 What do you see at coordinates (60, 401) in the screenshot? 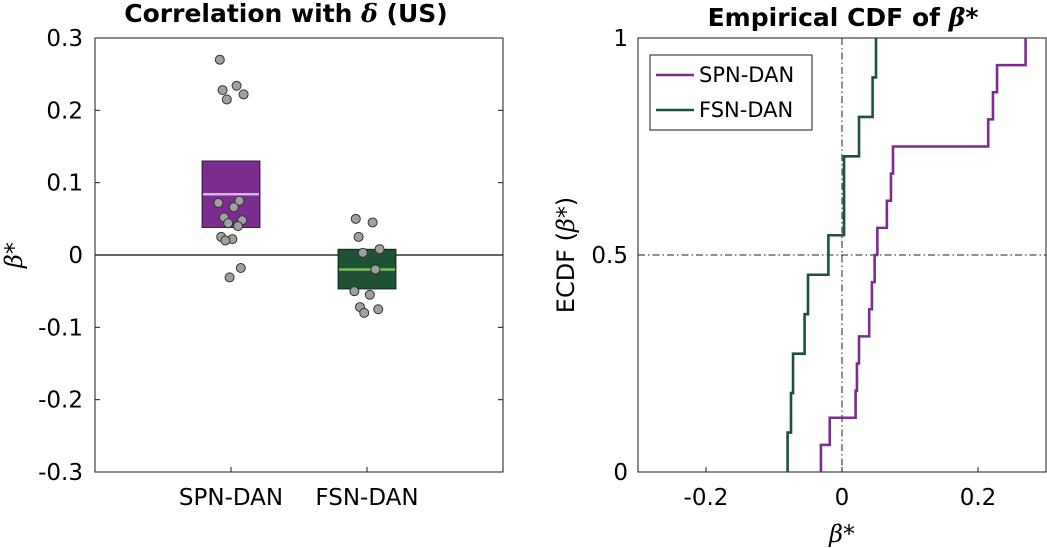
I see `left-y-tick-label: -0.2` at bounding box center [60, 401].